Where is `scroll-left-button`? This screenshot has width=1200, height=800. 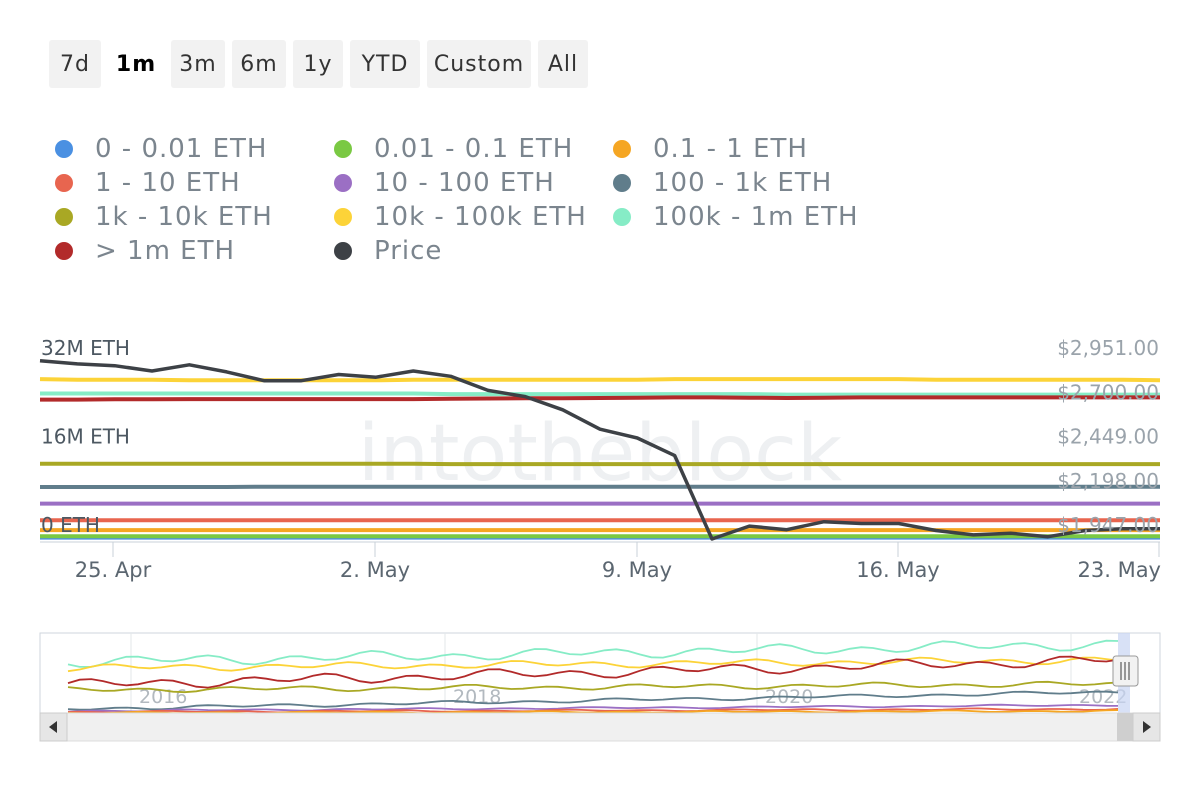
scroll-left-button is located at coordinates (53, 727).